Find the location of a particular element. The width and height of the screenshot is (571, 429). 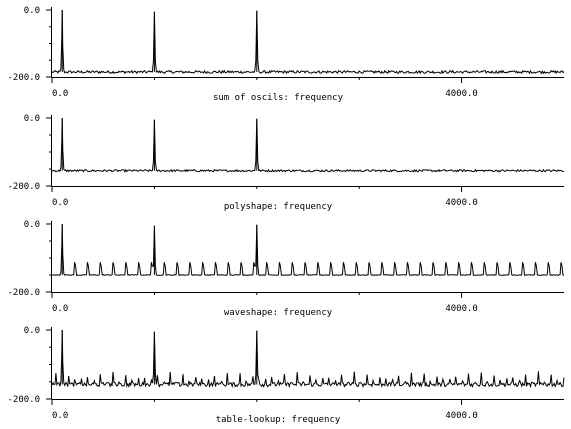

x-axis-label: table-lookup: frequency is located at coordinates (278, 419).